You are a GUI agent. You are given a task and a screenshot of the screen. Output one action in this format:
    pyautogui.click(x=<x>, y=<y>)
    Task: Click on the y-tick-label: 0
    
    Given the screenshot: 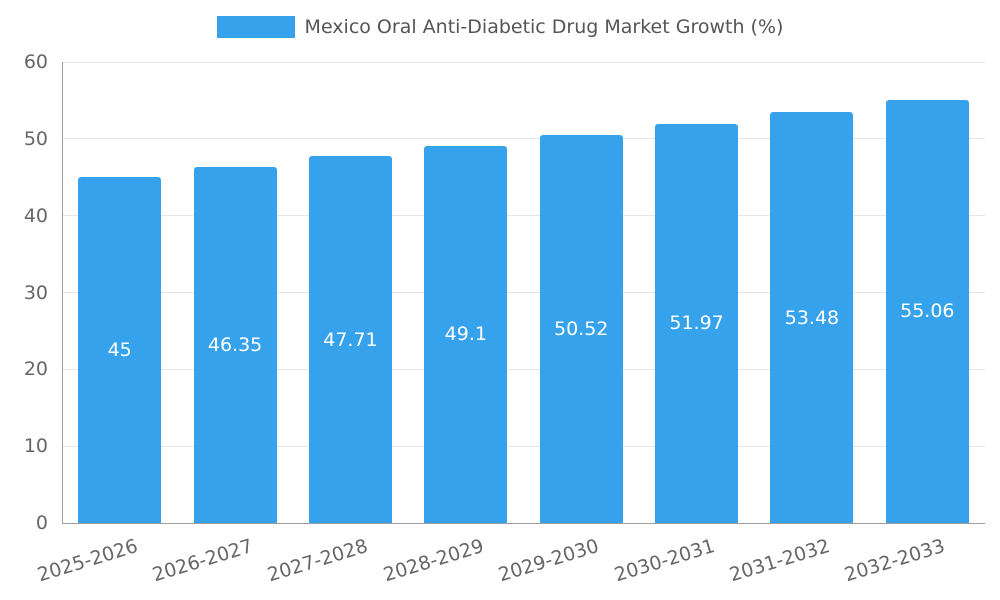 What is the action you would take?
    pyautogui.click(x=41, y=523)
    